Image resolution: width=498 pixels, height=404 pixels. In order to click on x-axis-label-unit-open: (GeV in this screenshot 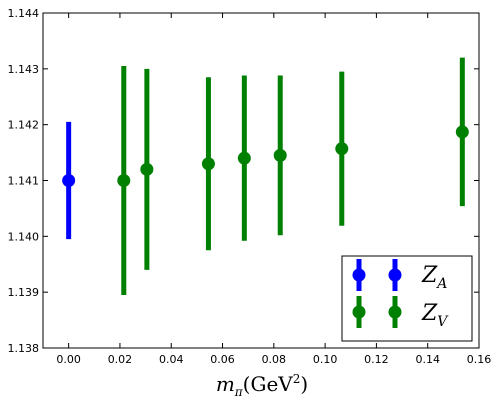, I will do `click(268, 384)`.